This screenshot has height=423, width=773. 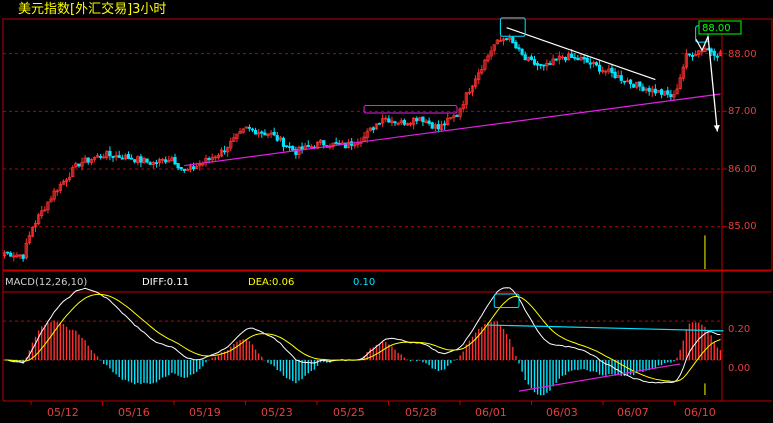 I want to click on x-label-0528: 05/28, so click(x=421, y=412).